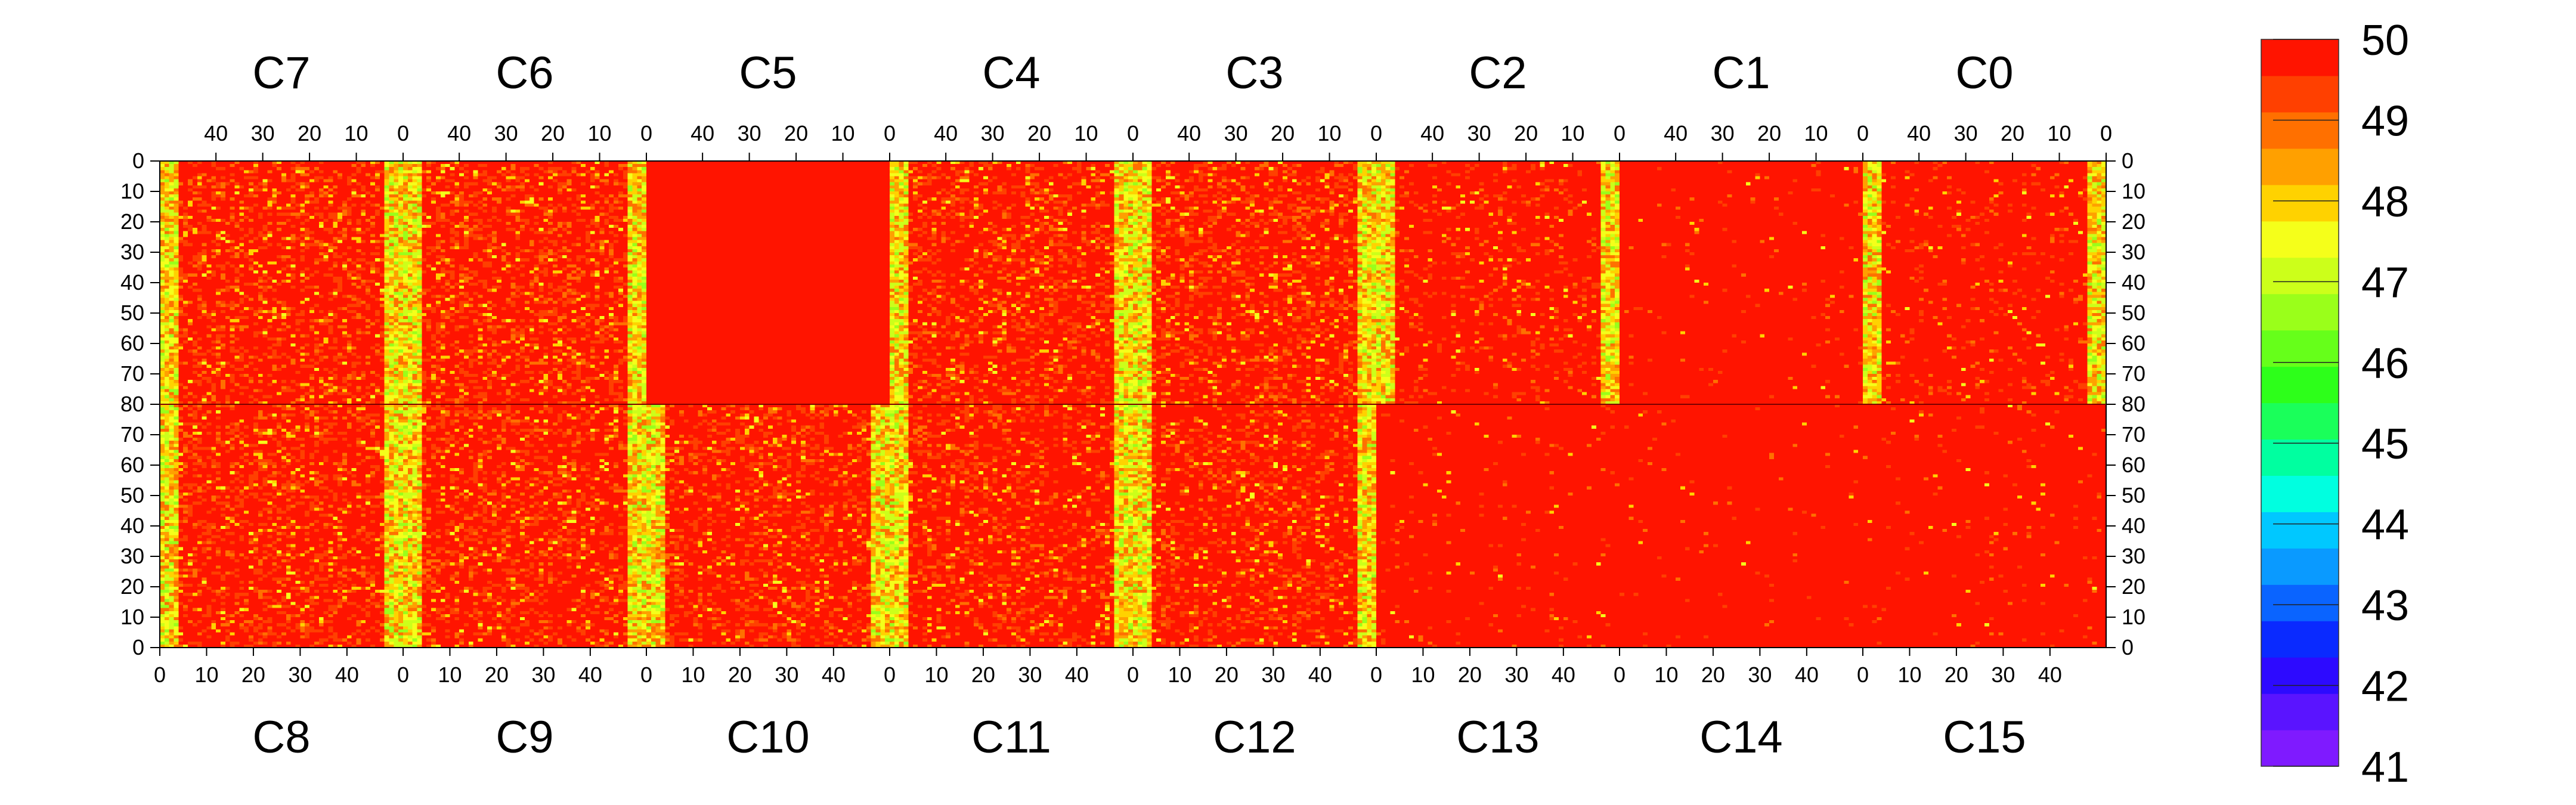 The image size is (2576, 805). What do you see at coordinates (1497, 737) in the screenshot?
I see `chip-label-c13: C13` at bounding box center [1497, 737].